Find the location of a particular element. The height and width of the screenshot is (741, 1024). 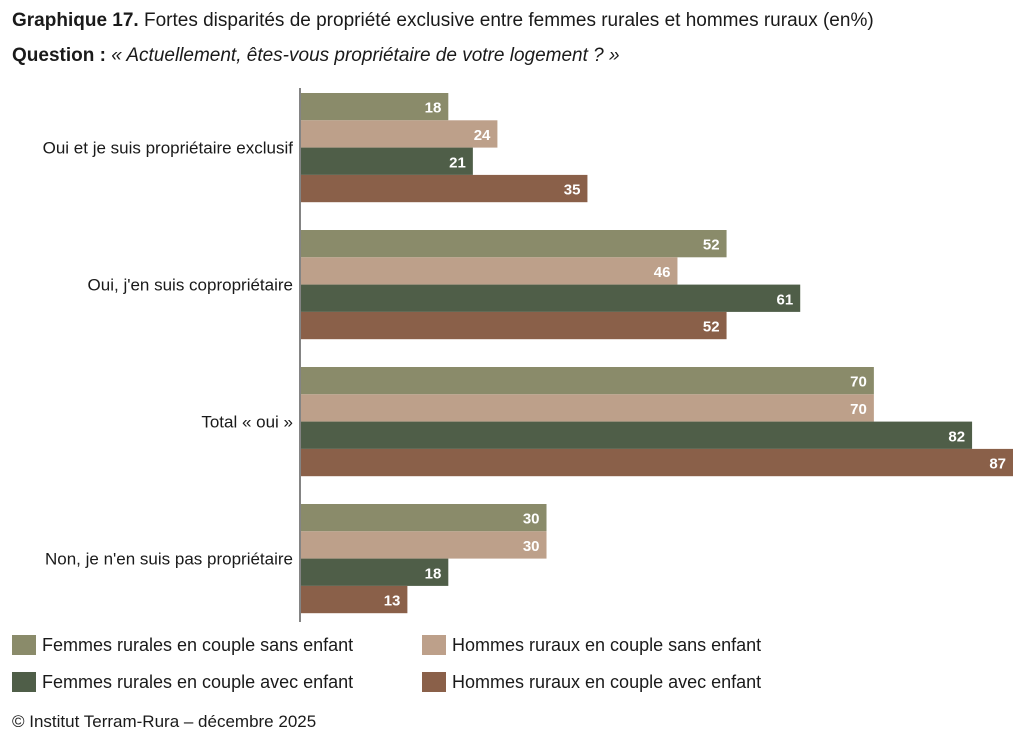

category-label: Total « oui » is located at coordinates (247, 422).